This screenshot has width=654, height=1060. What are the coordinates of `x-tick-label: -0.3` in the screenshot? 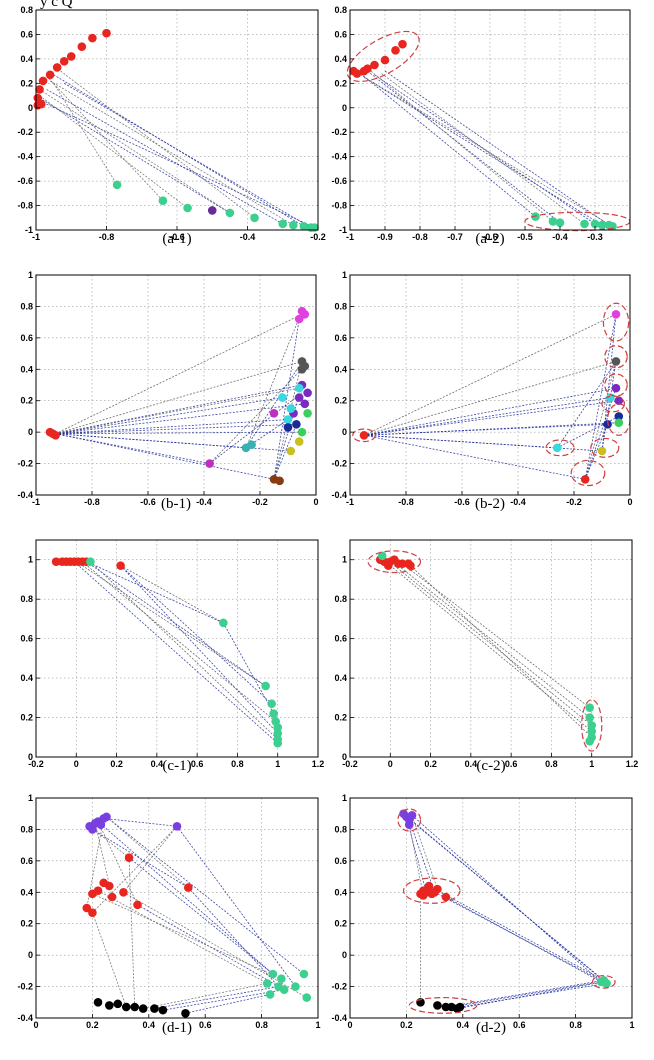 It's located at (595, 237).